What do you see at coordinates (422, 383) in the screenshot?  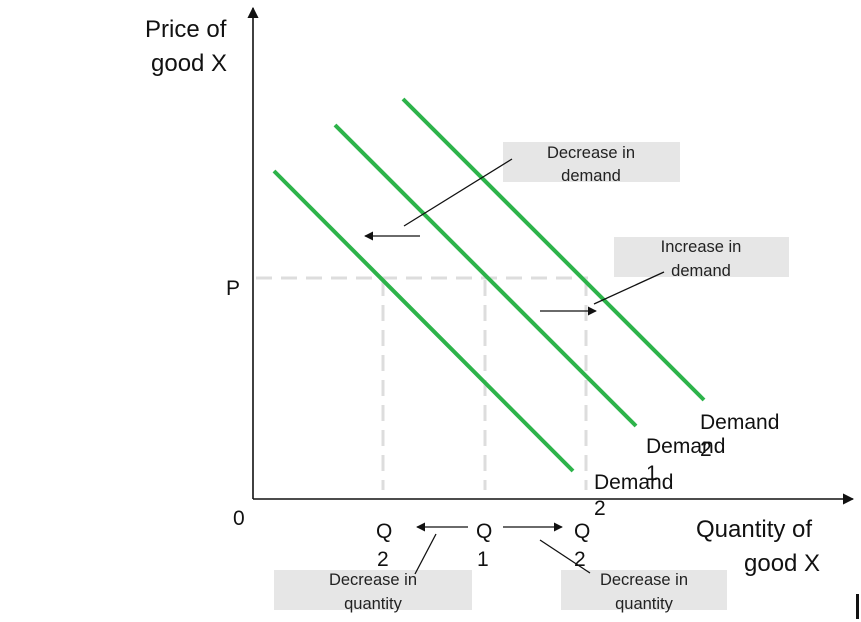 I see `guide-lines` at bounding box center [422, 383].